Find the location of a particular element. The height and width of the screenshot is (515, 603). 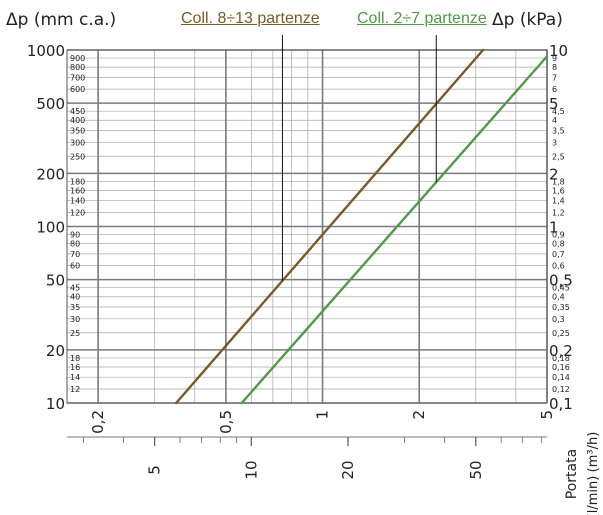

left-tick-minor-label: 80 is located at coordinates (75, 244).